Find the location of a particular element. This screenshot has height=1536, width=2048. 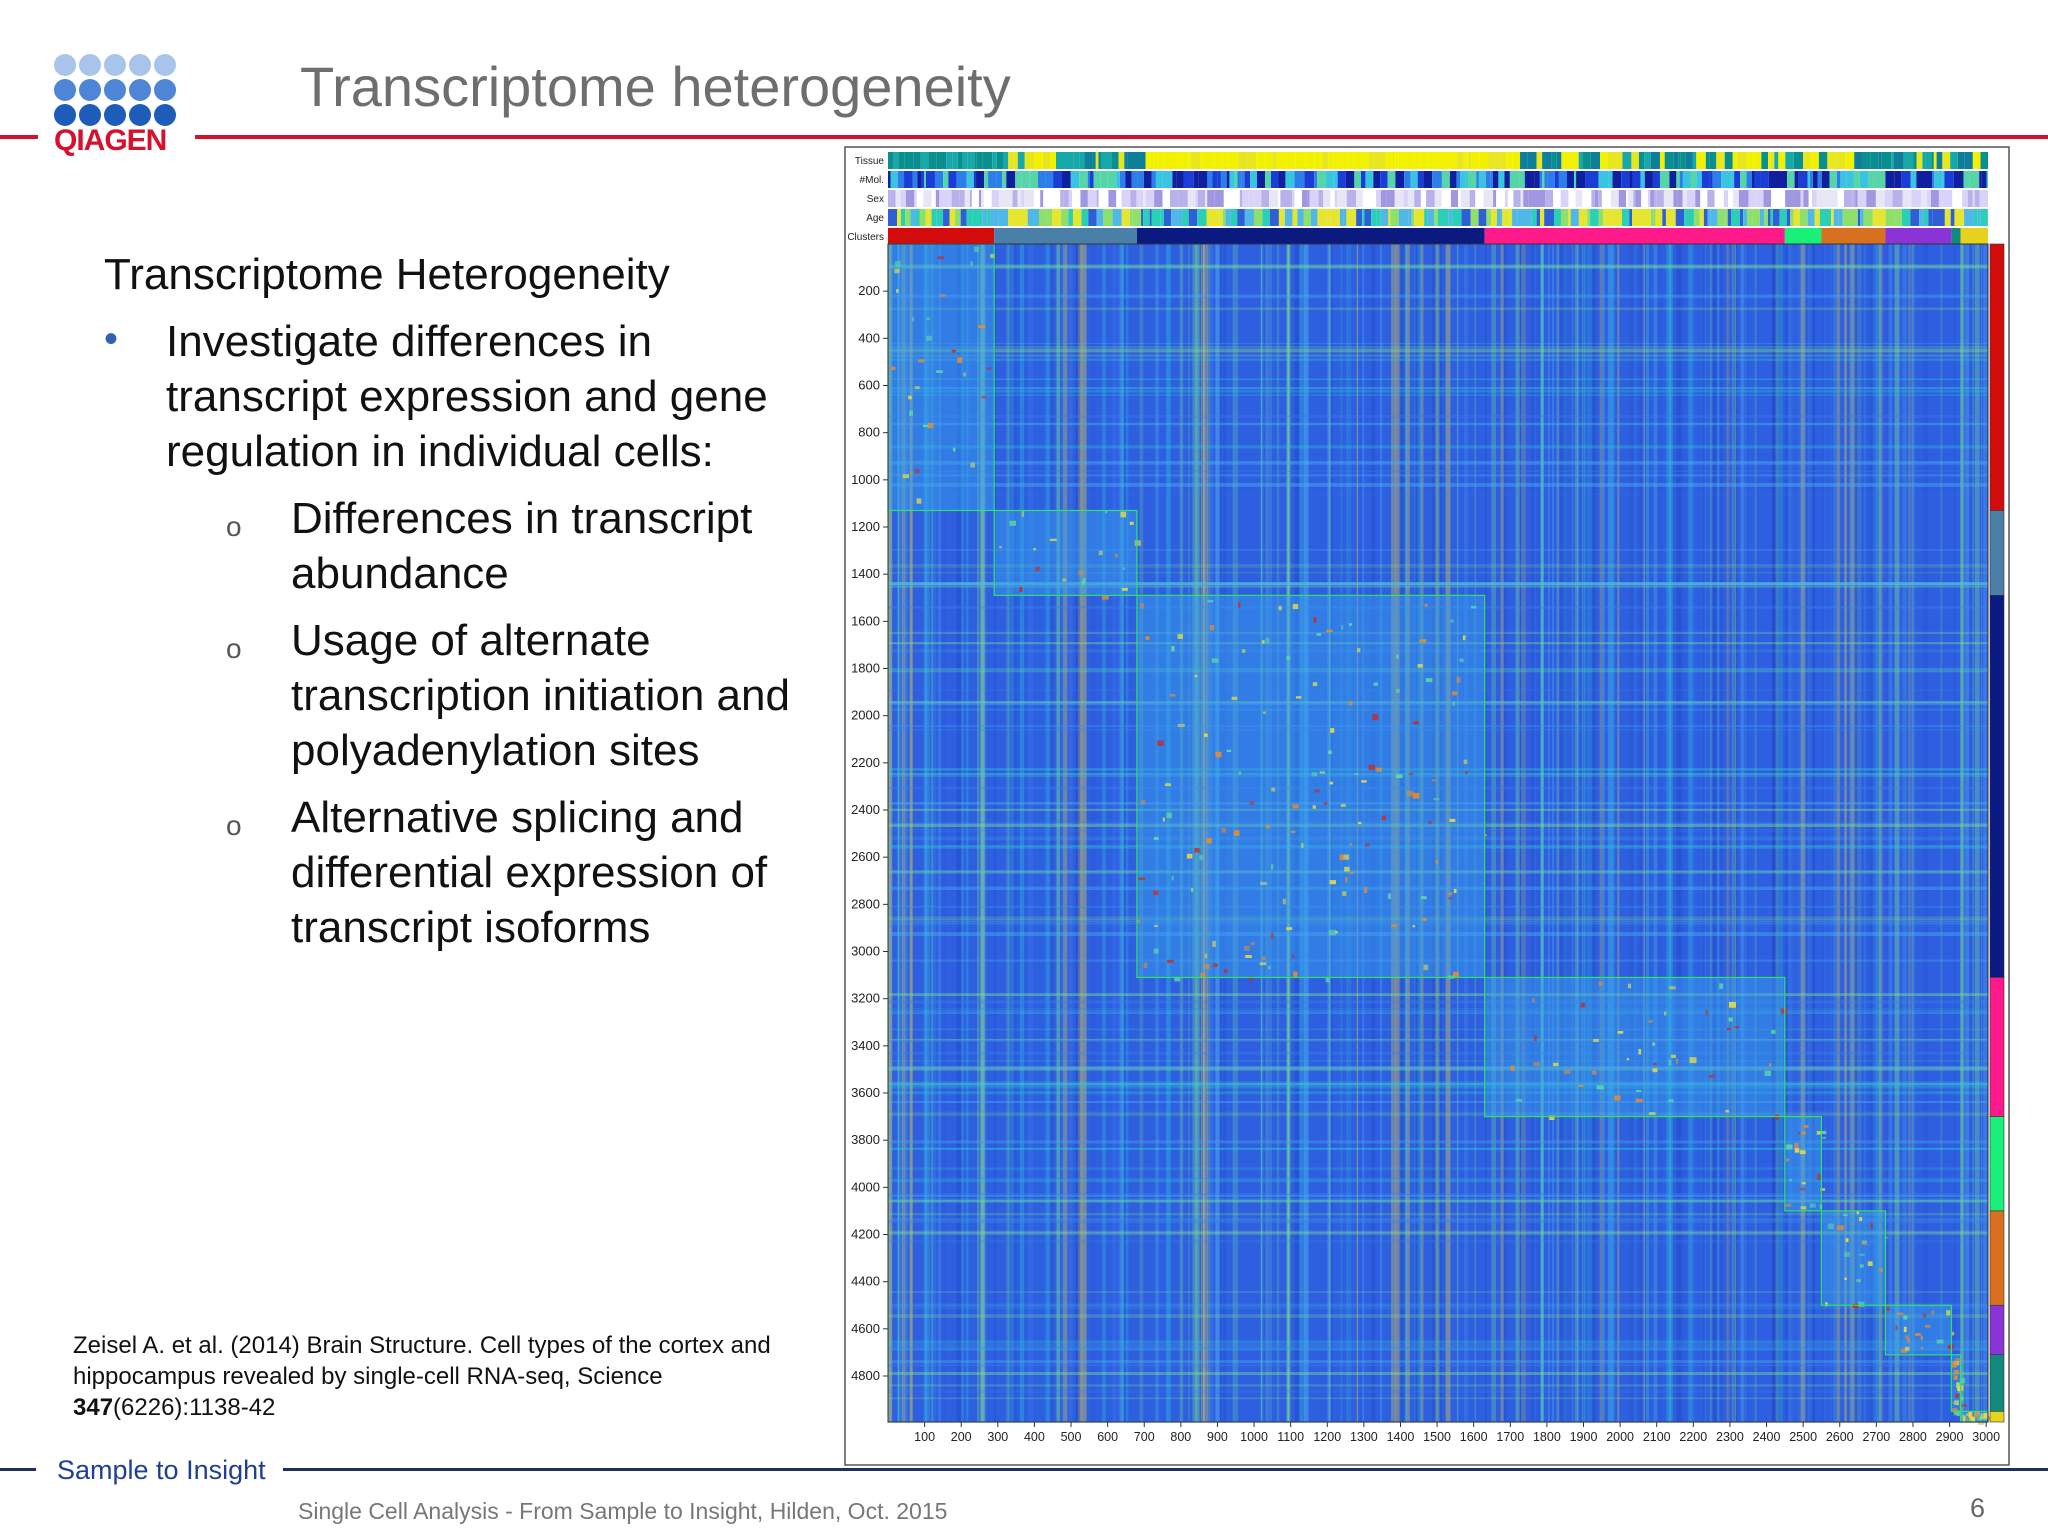

y-tick-label: 3800 is located at coordinates (865, 1139).